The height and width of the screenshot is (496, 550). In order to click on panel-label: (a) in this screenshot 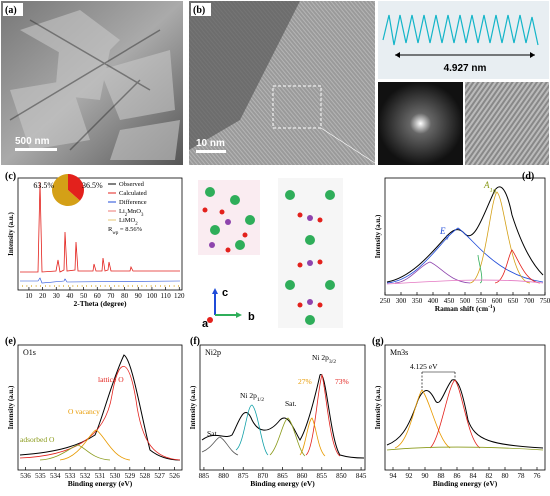, I will do `click(11, 10)`.